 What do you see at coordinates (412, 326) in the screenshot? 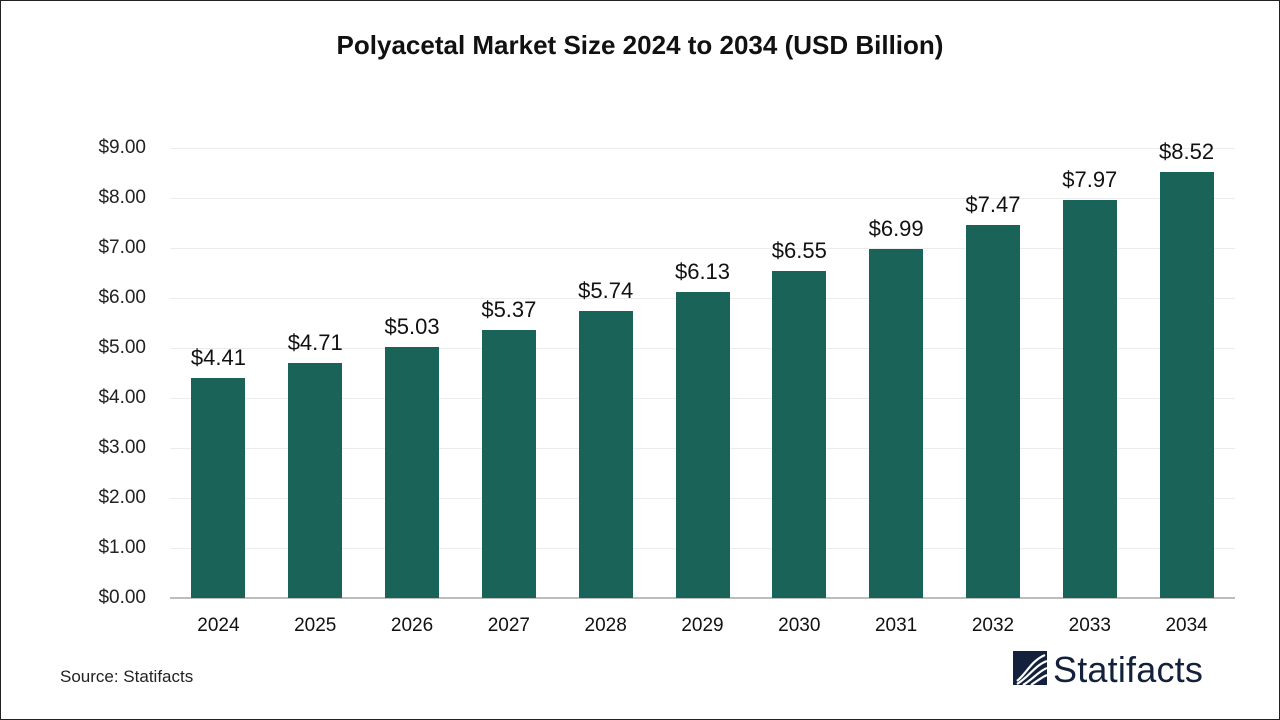
I see `bar-value-label: $5.03` at bounding box center [412, 326].